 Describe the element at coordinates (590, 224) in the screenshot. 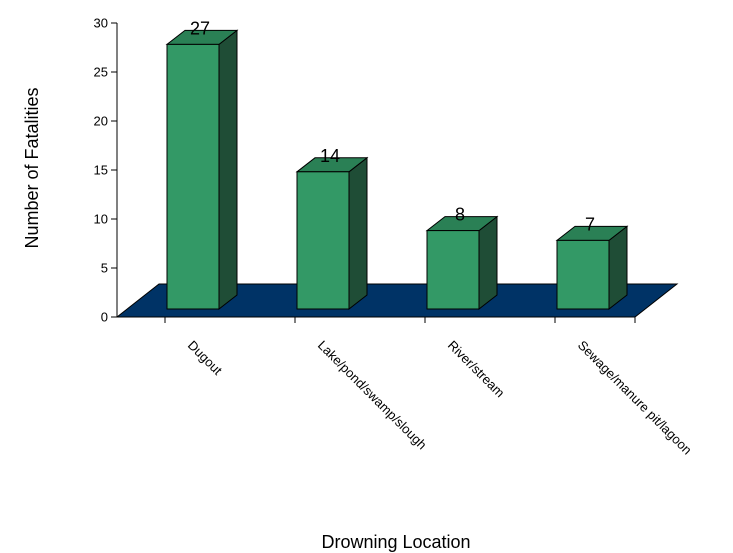

I see `bar-value-label: 7` at that location.